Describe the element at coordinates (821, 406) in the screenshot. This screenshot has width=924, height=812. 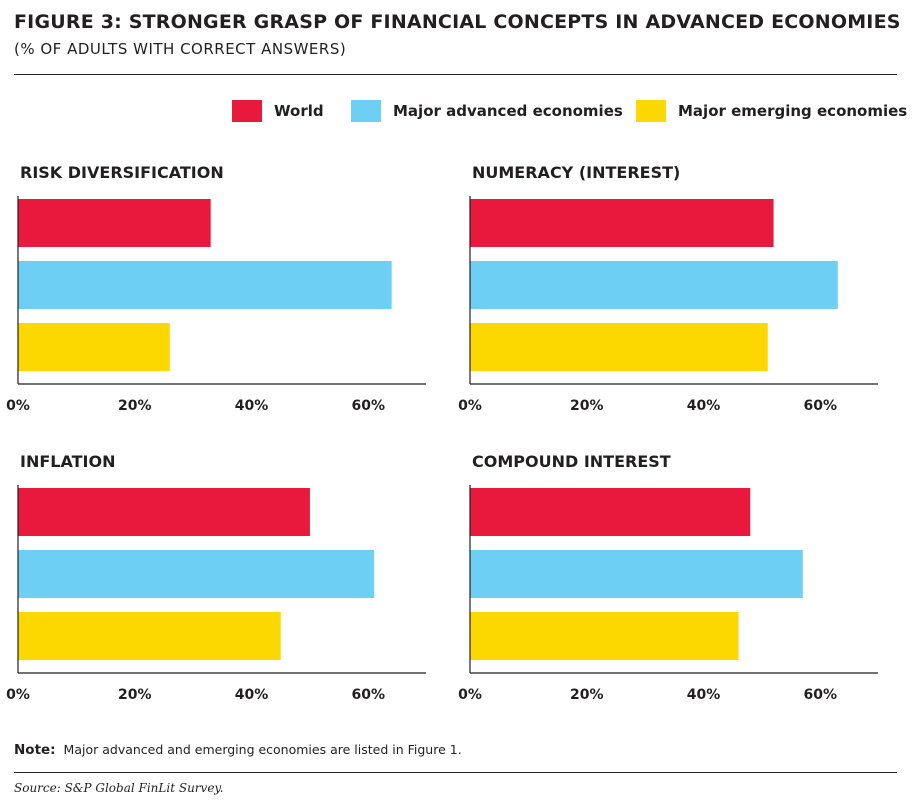
I see `tick-label-numeracy-interest-60: 60%` at that location.